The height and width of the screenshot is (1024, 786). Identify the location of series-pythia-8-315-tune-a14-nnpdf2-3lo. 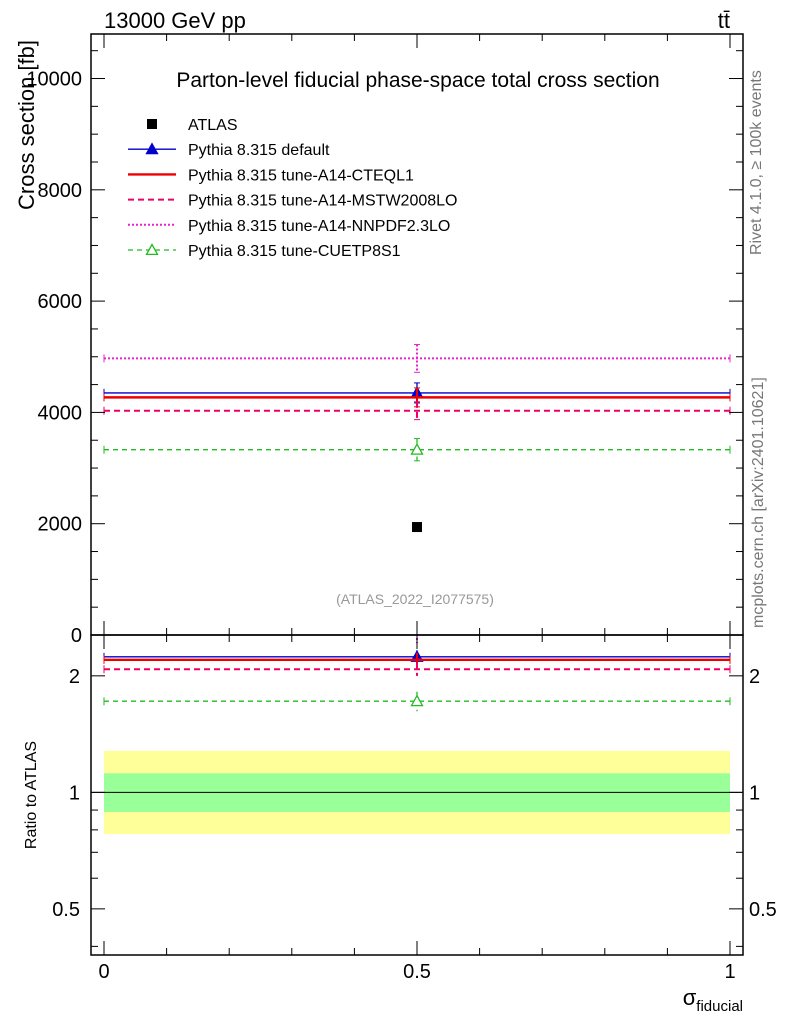
(417, 358).